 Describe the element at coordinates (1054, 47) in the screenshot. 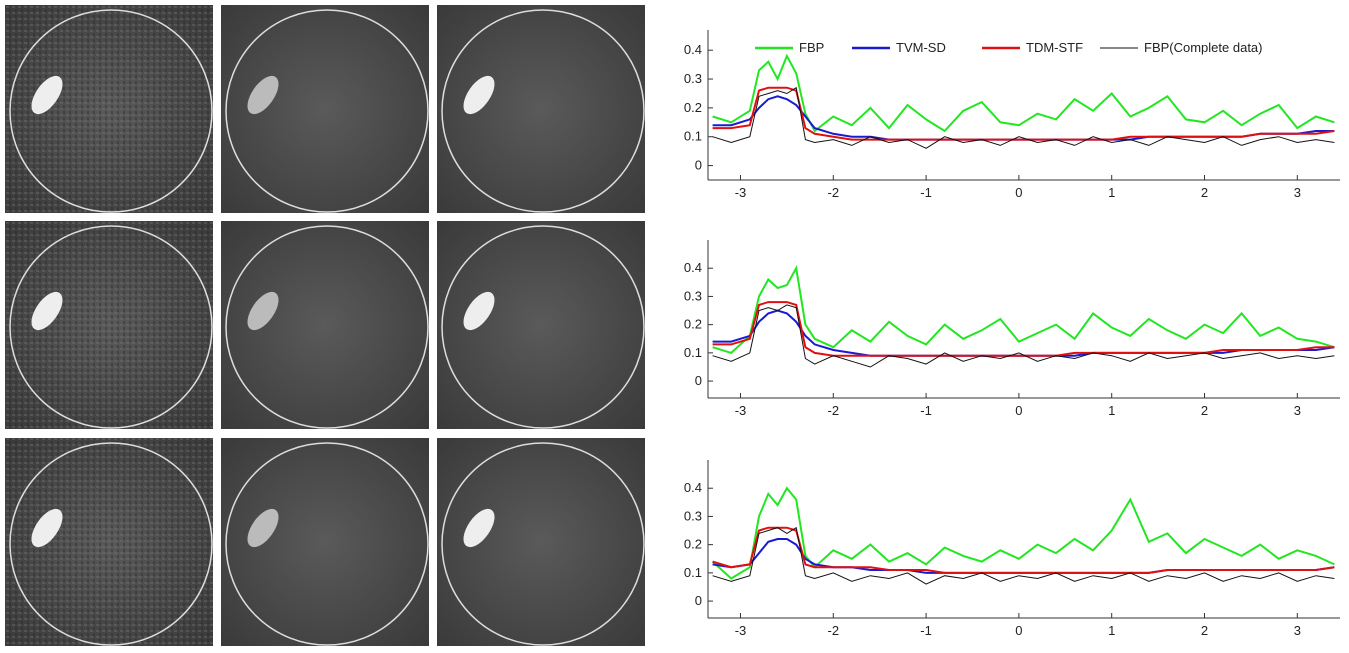

I see `legend-label: TDM-STF` at that location.